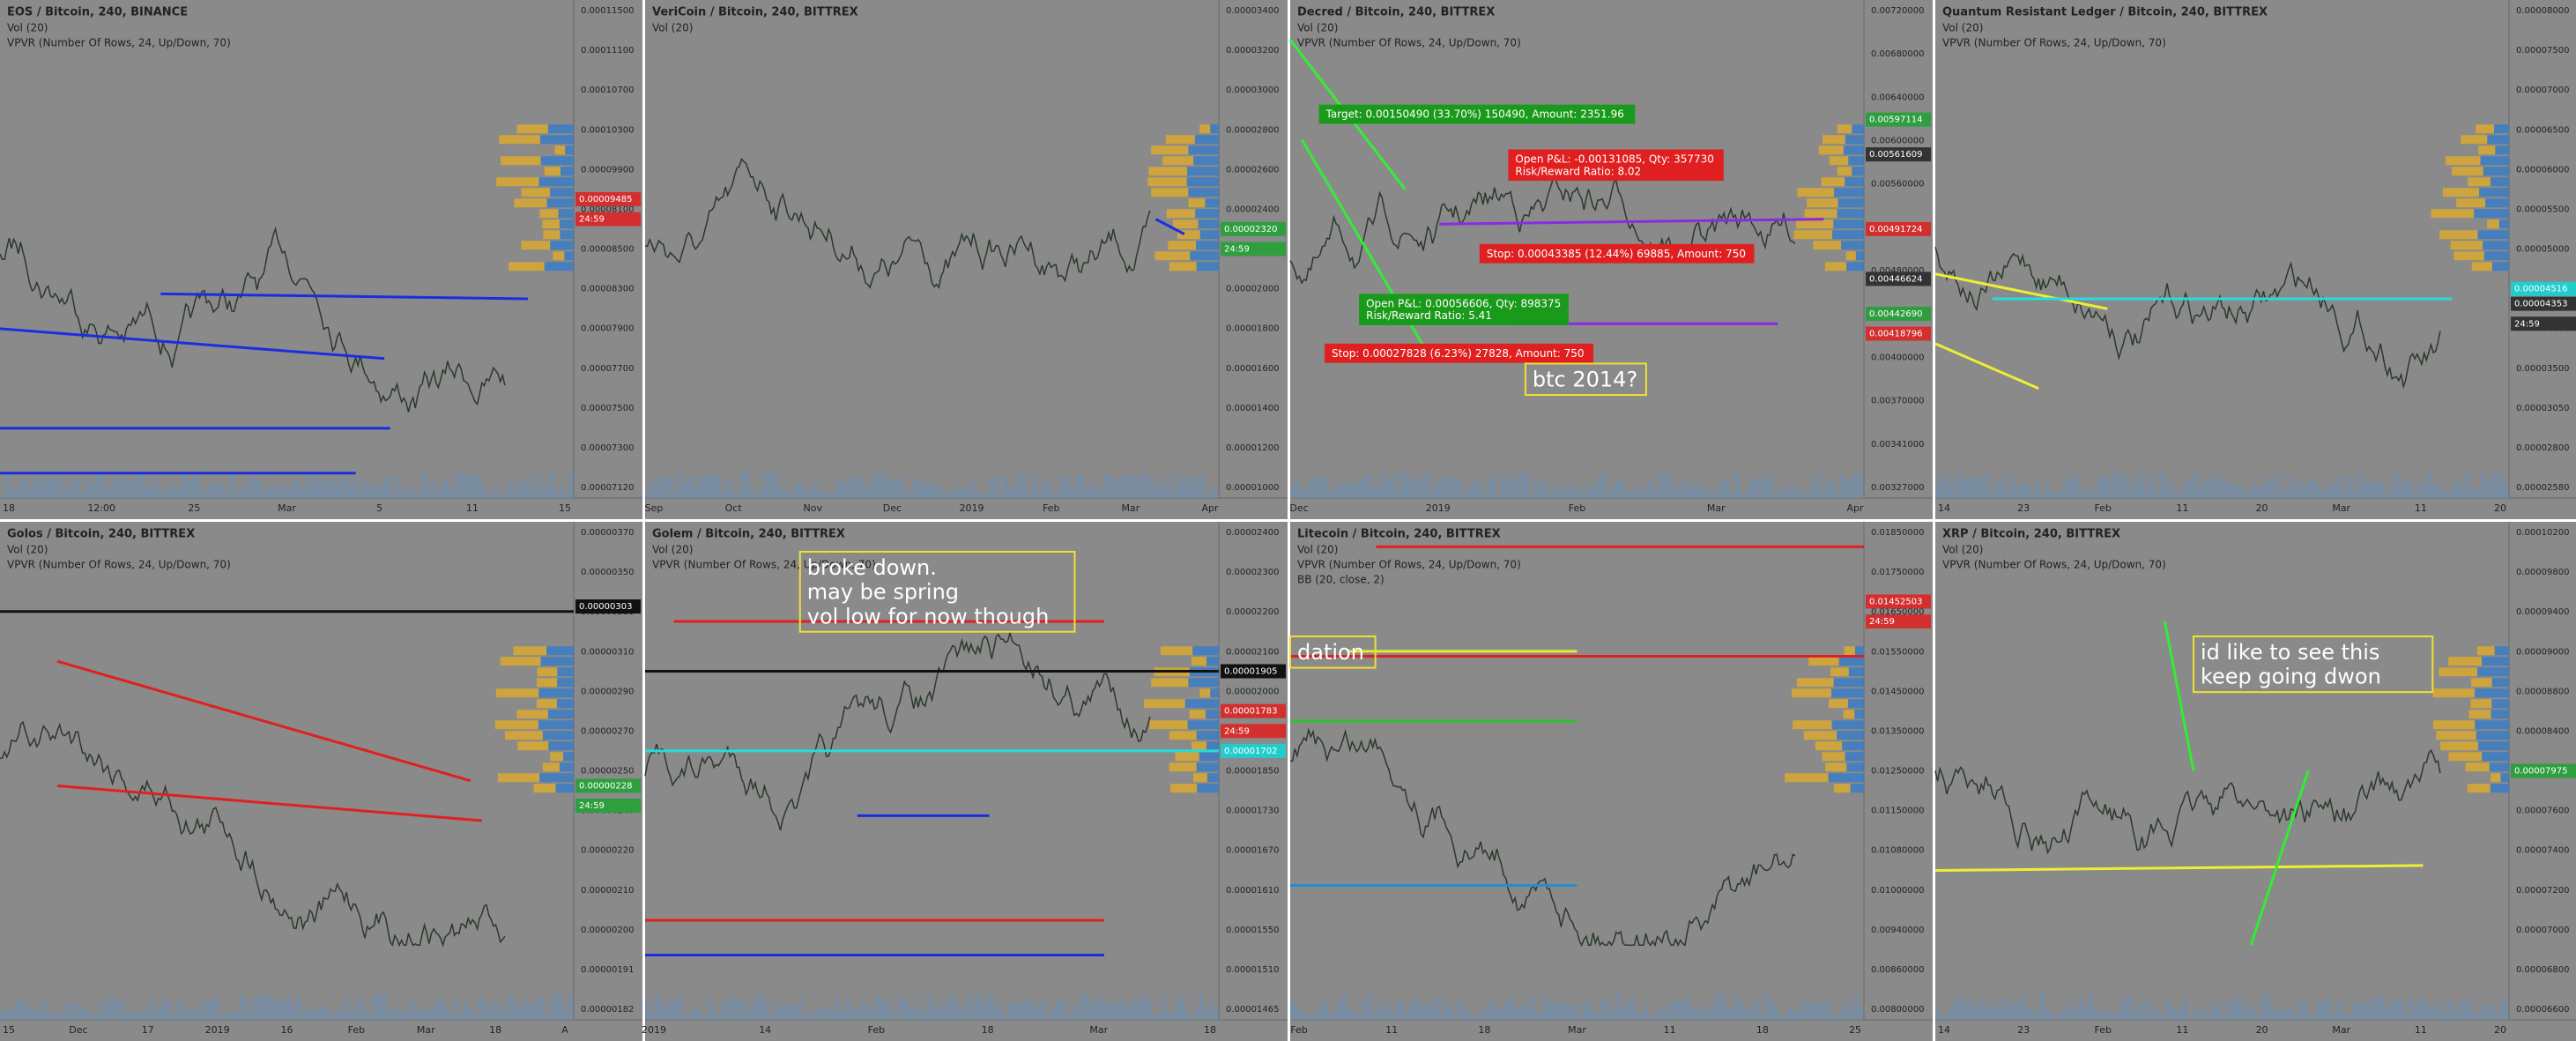 This screenshot has width=2576, height=1041. I want to click on y-axis-label: 0.00001465, so click(1252, 1010).